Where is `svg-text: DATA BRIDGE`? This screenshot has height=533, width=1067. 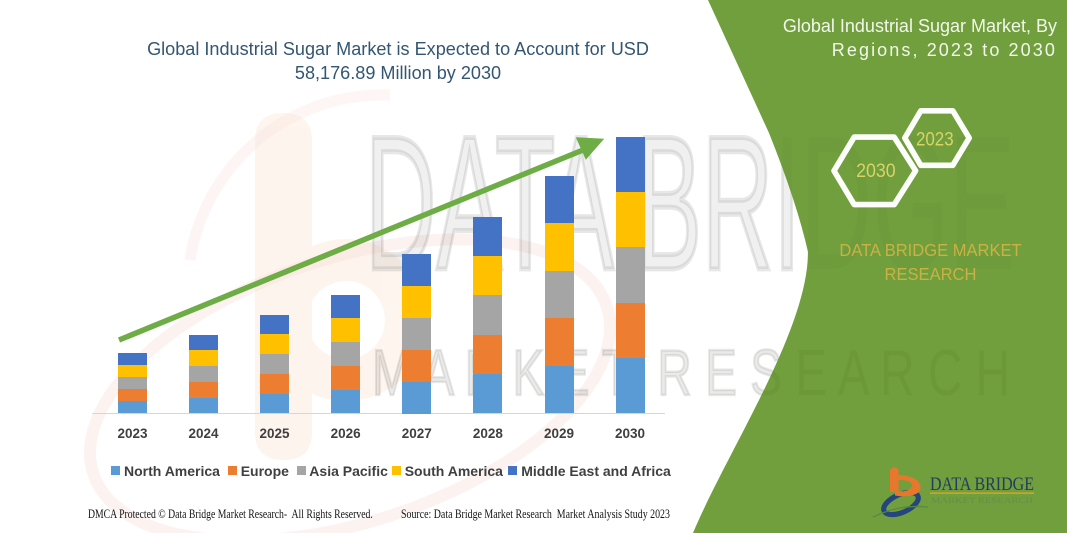 svg-text: DATA BRIDGE is located at coordinates (982, 484).